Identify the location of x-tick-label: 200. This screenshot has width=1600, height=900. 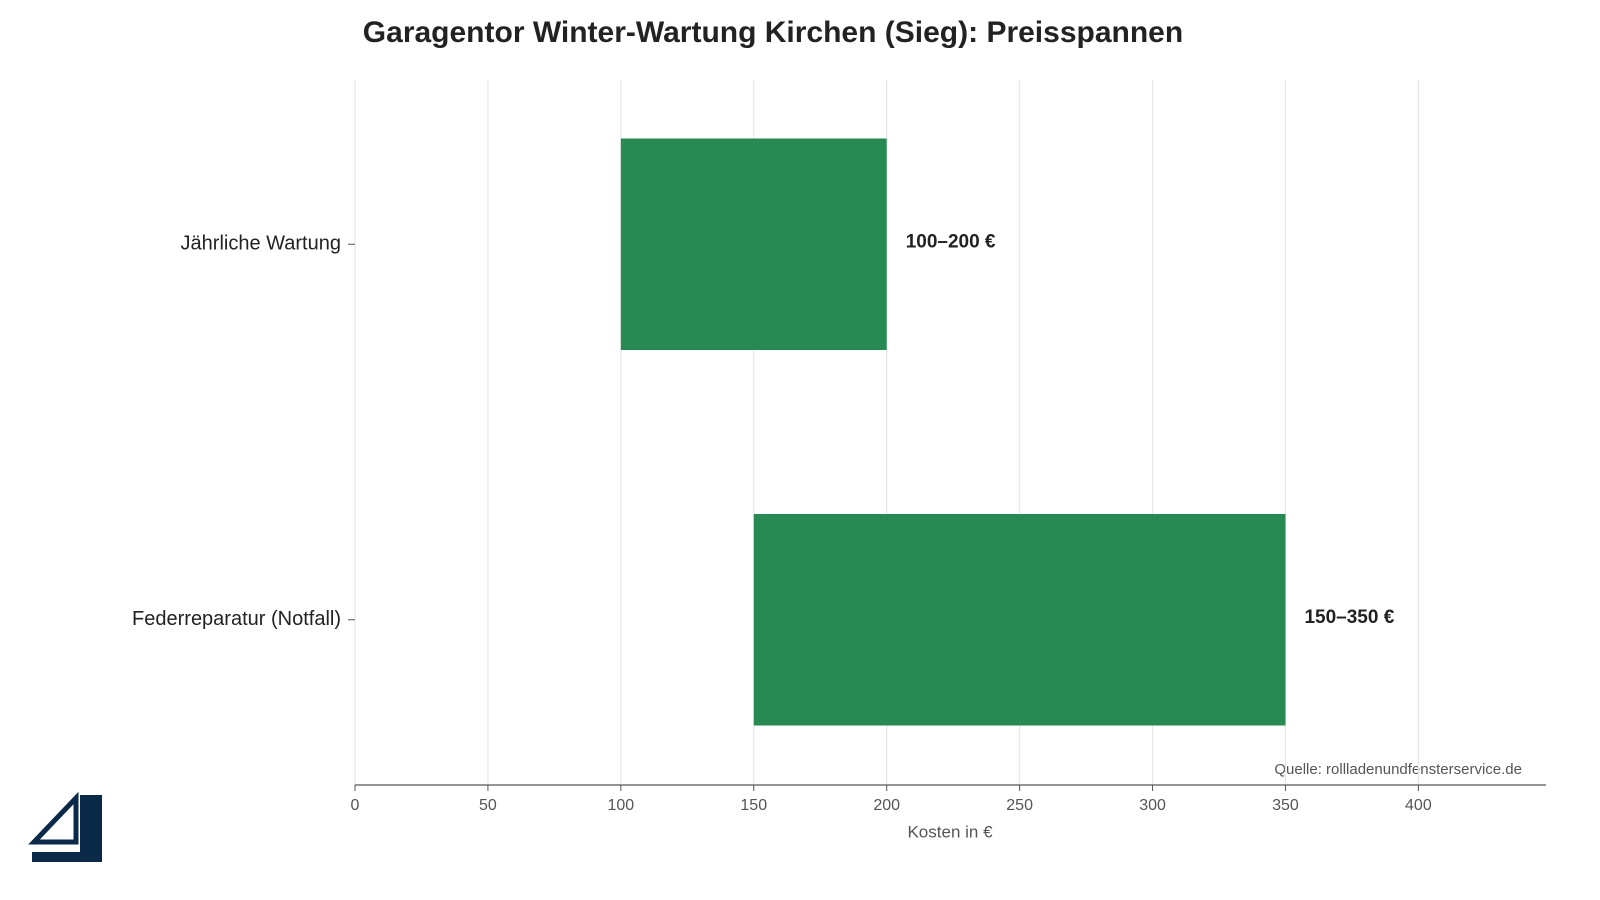
(886, 805).